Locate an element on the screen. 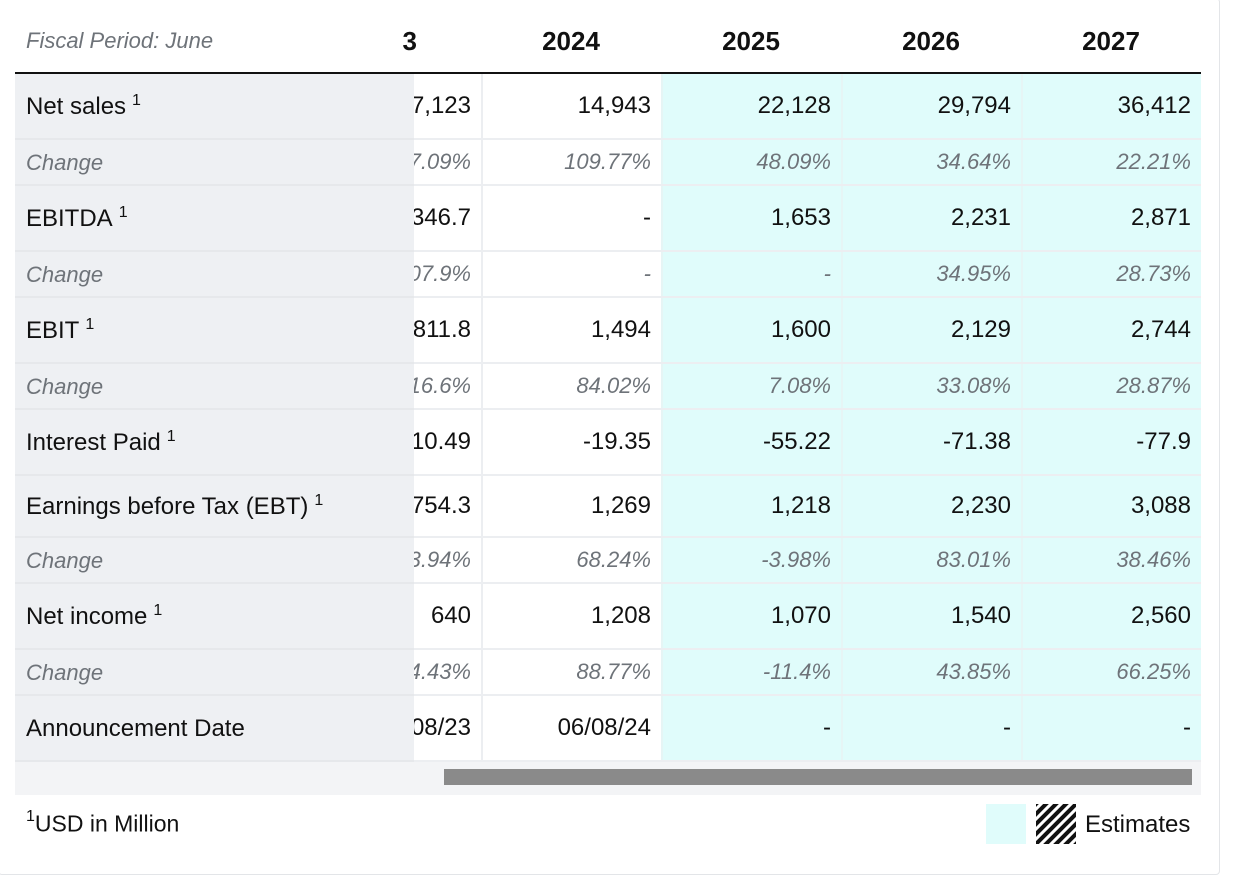 This screenshot has height=882, width=1234. table-cell: -11.4% is located at coordinates (751, 672).